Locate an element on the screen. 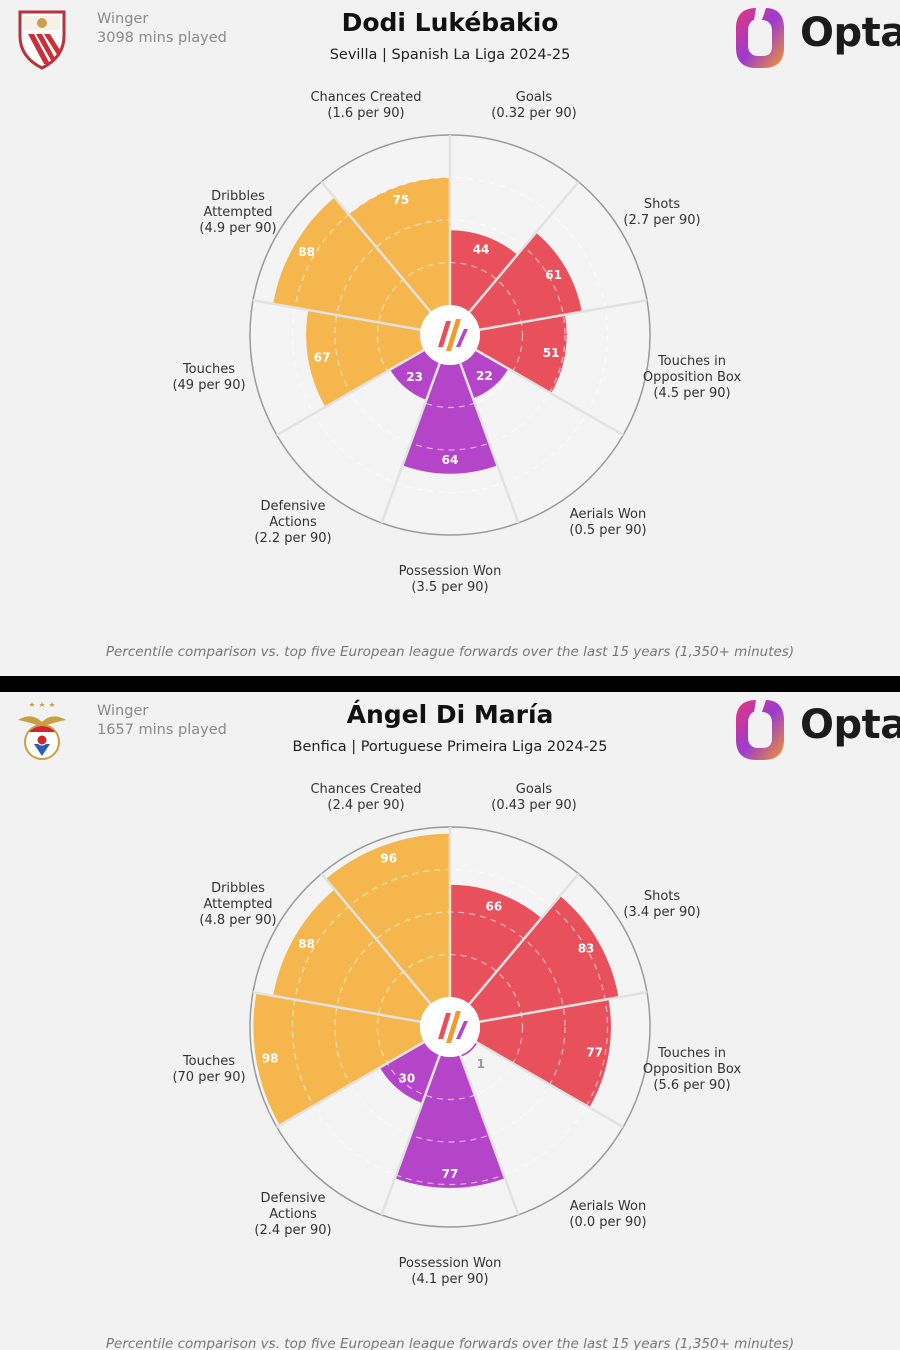 The height and width of the screenshot is (1350, 900). stat-label-line: (4.9 per 90) is located at coordinates (238, 228).